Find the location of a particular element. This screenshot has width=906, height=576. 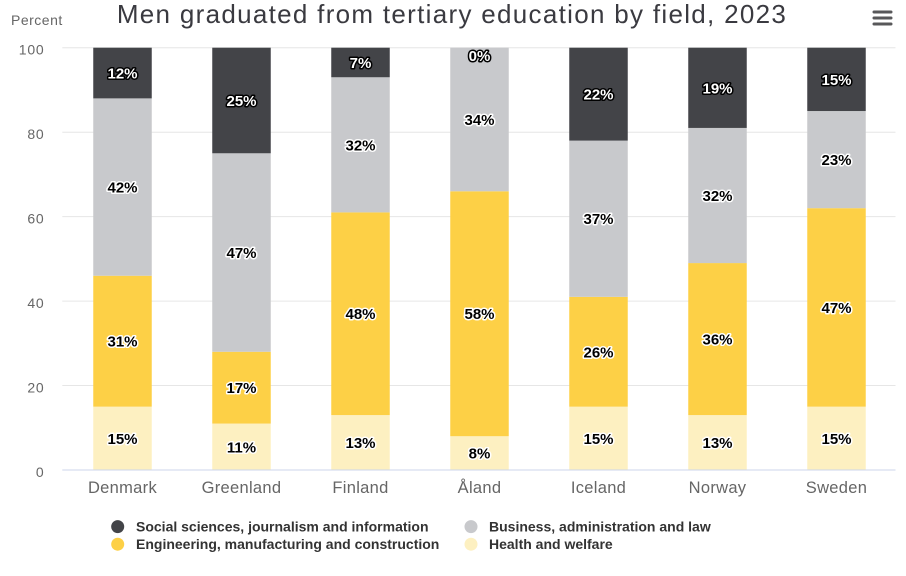

svg-text: 7% is located at coordinates (361, 63).